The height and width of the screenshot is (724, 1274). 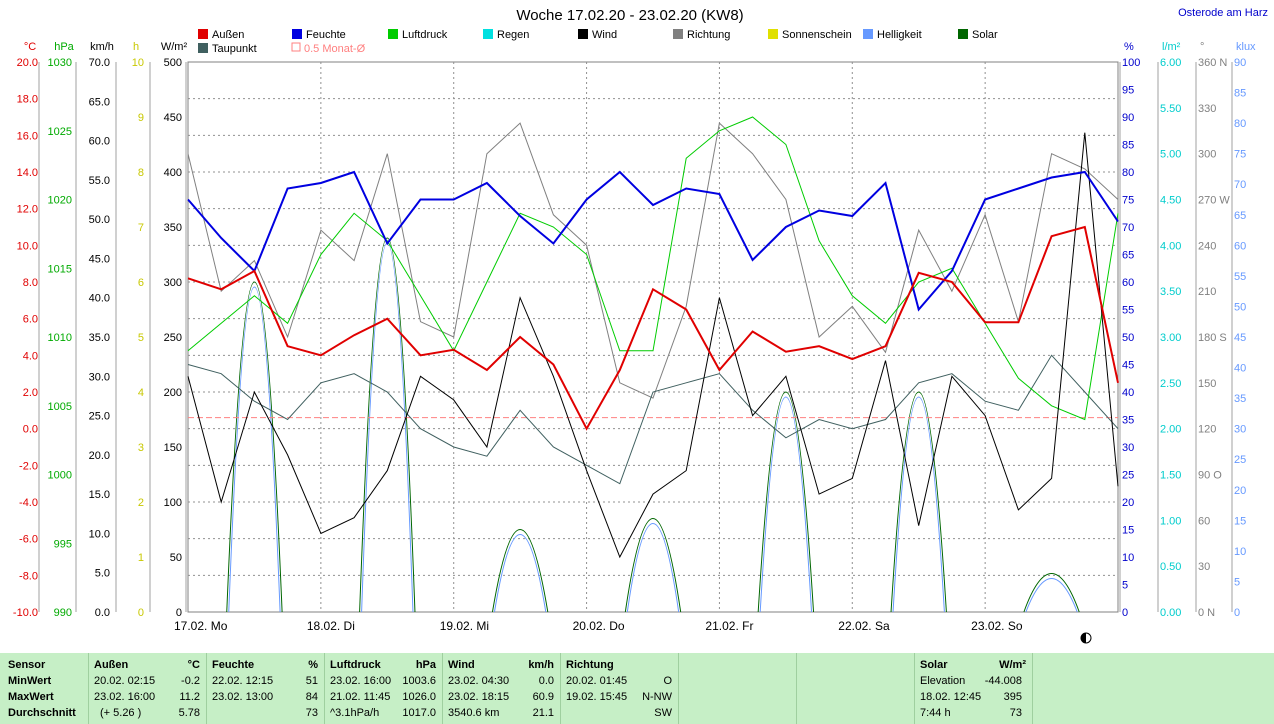 What do you see at coordinates (1170, 201) in the screenshot?
I see `axis-tick: 4.50` at bounding box center [1170, 201].